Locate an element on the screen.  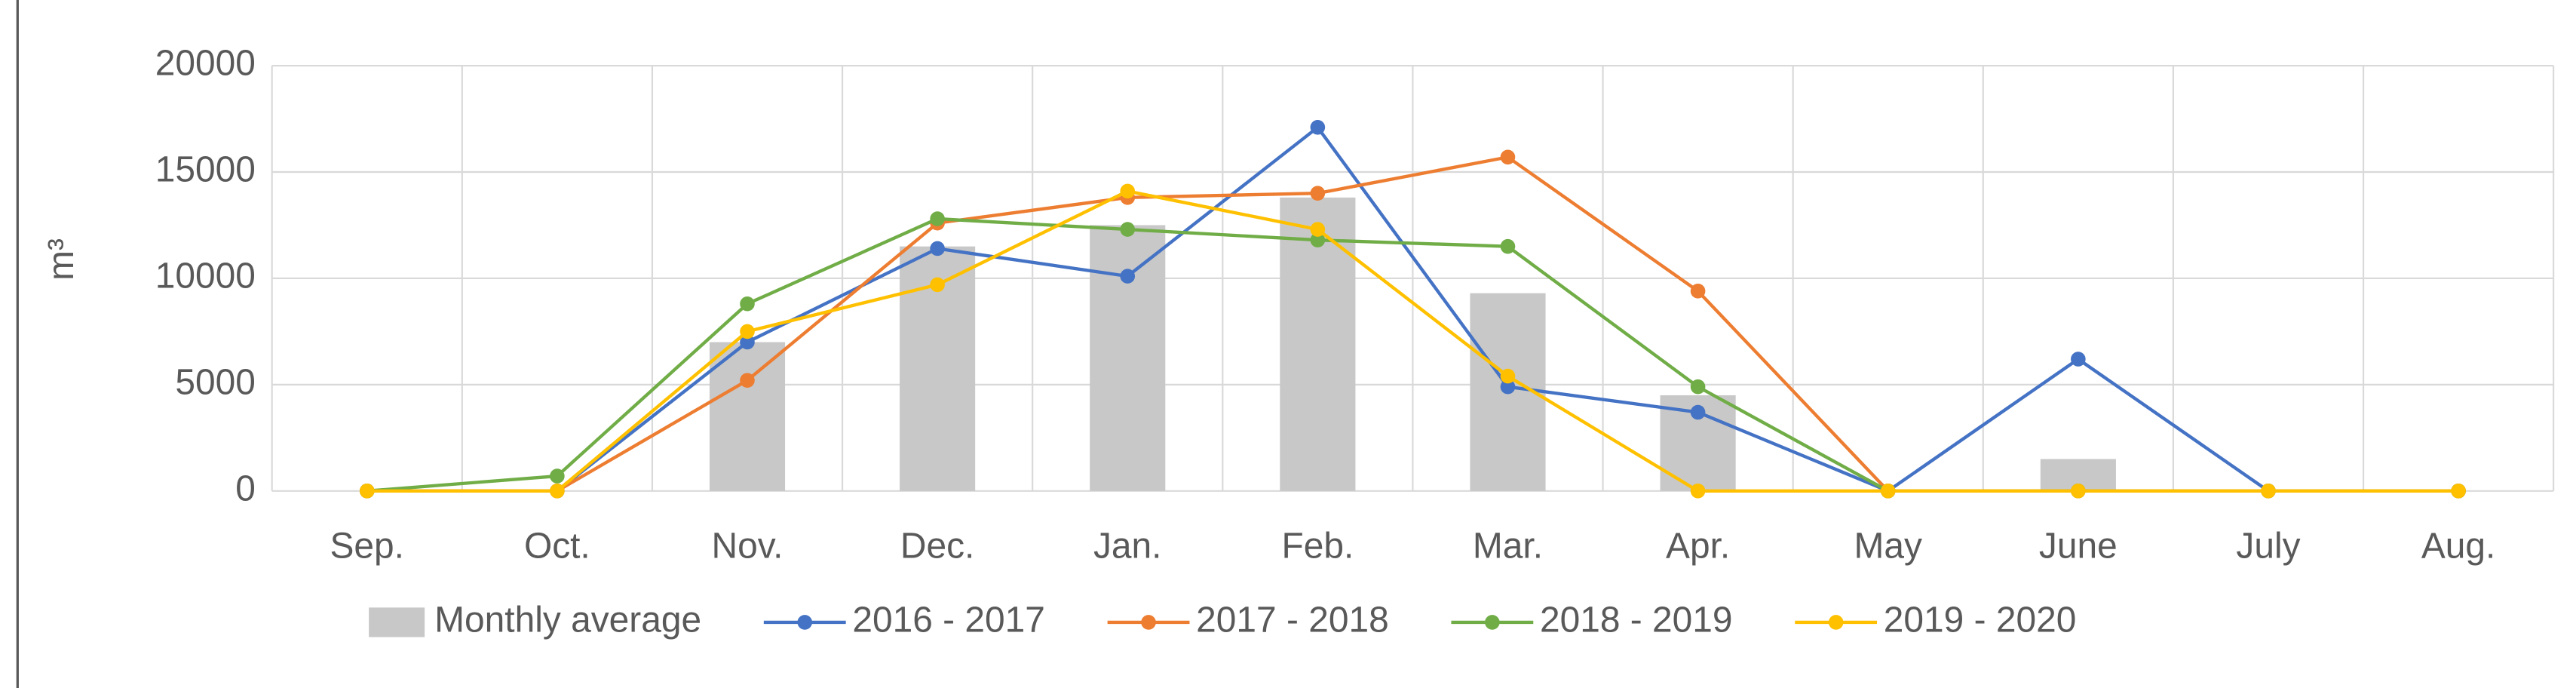
y-tick-label: 0 is located at coordinates (245, 488).